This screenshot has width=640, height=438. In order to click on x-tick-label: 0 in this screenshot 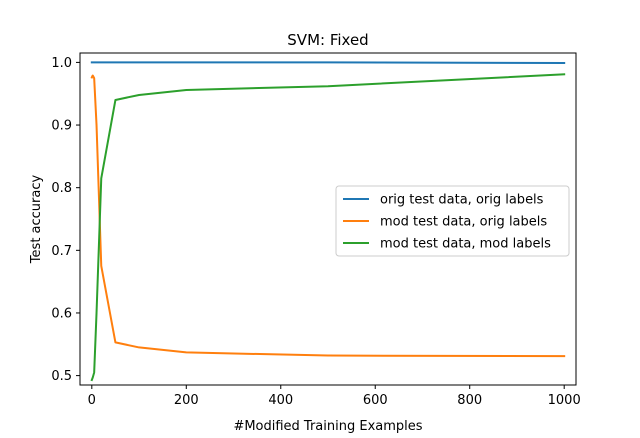, I will do `click(92, 400)`.